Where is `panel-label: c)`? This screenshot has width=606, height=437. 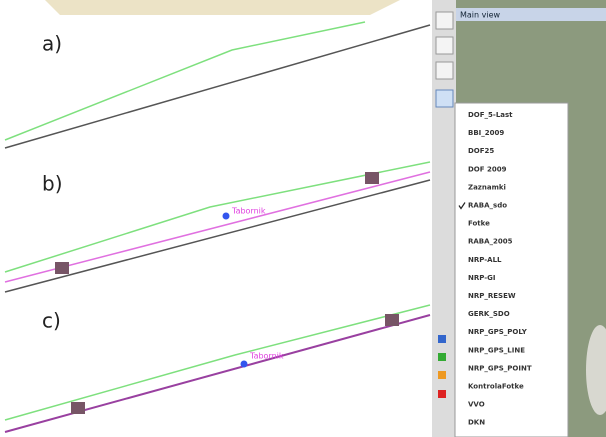 panel-label: c) is located at coordinates (51, 321).